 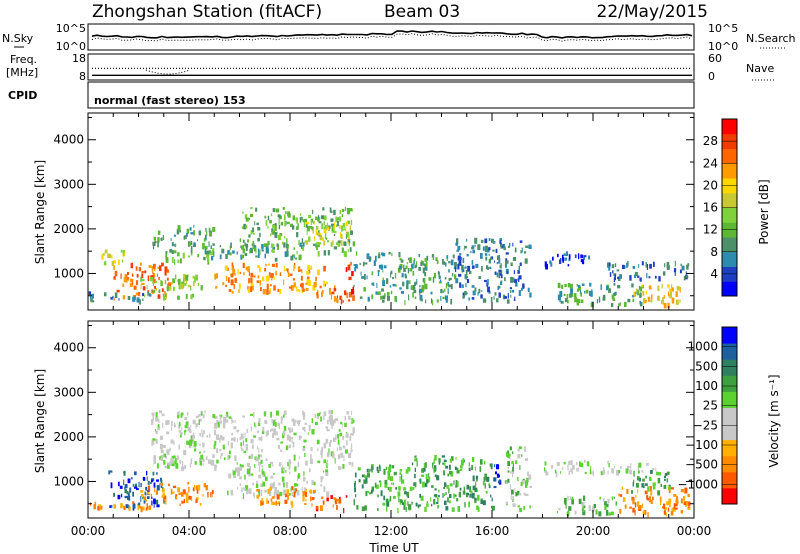 I want to click on data-region, so click(x=271, y=278).